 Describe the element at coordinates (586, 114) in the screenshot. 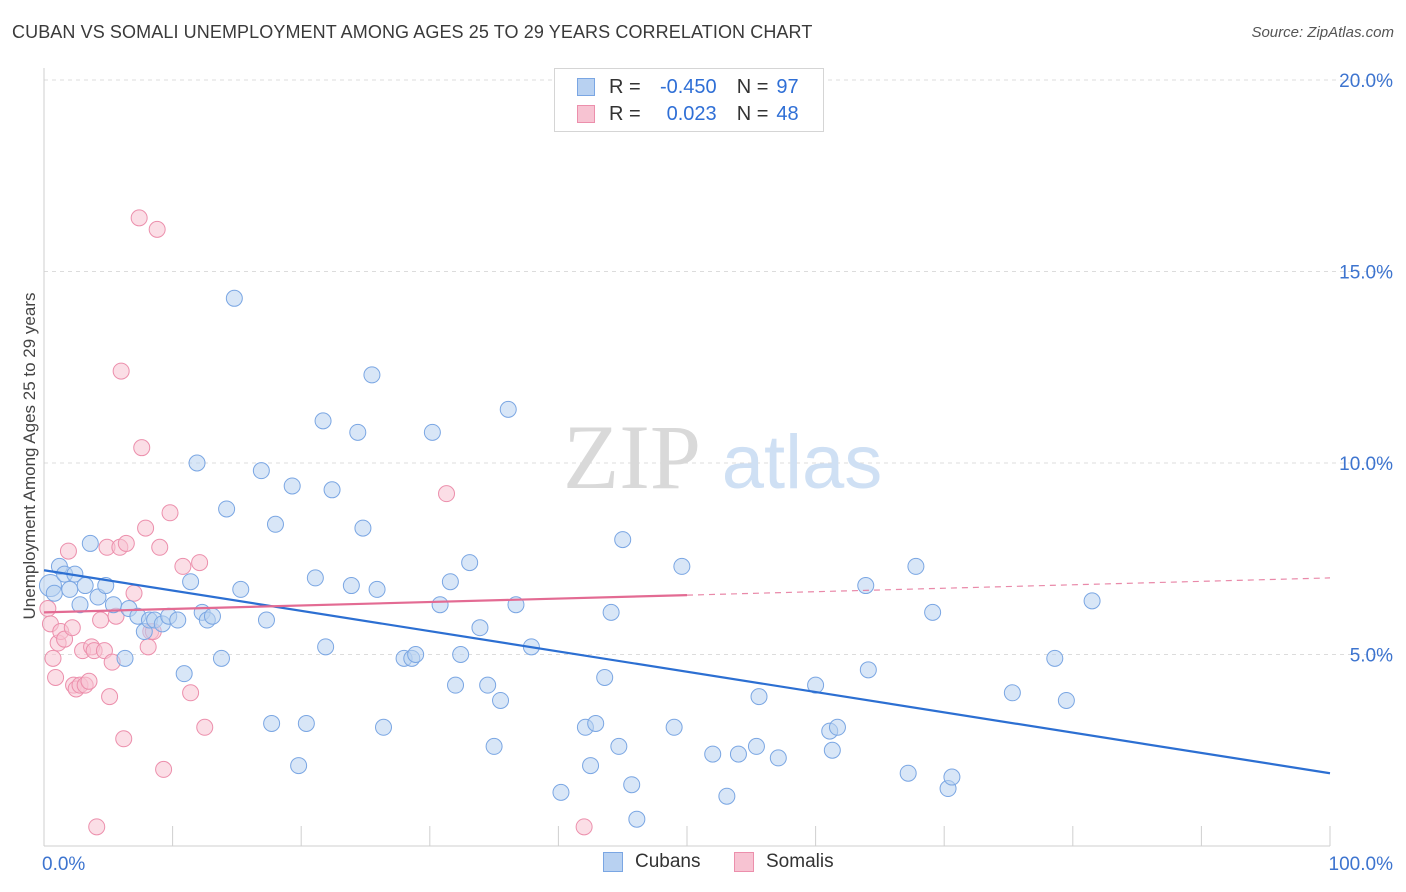

I see `somalis-swatch` at that location.